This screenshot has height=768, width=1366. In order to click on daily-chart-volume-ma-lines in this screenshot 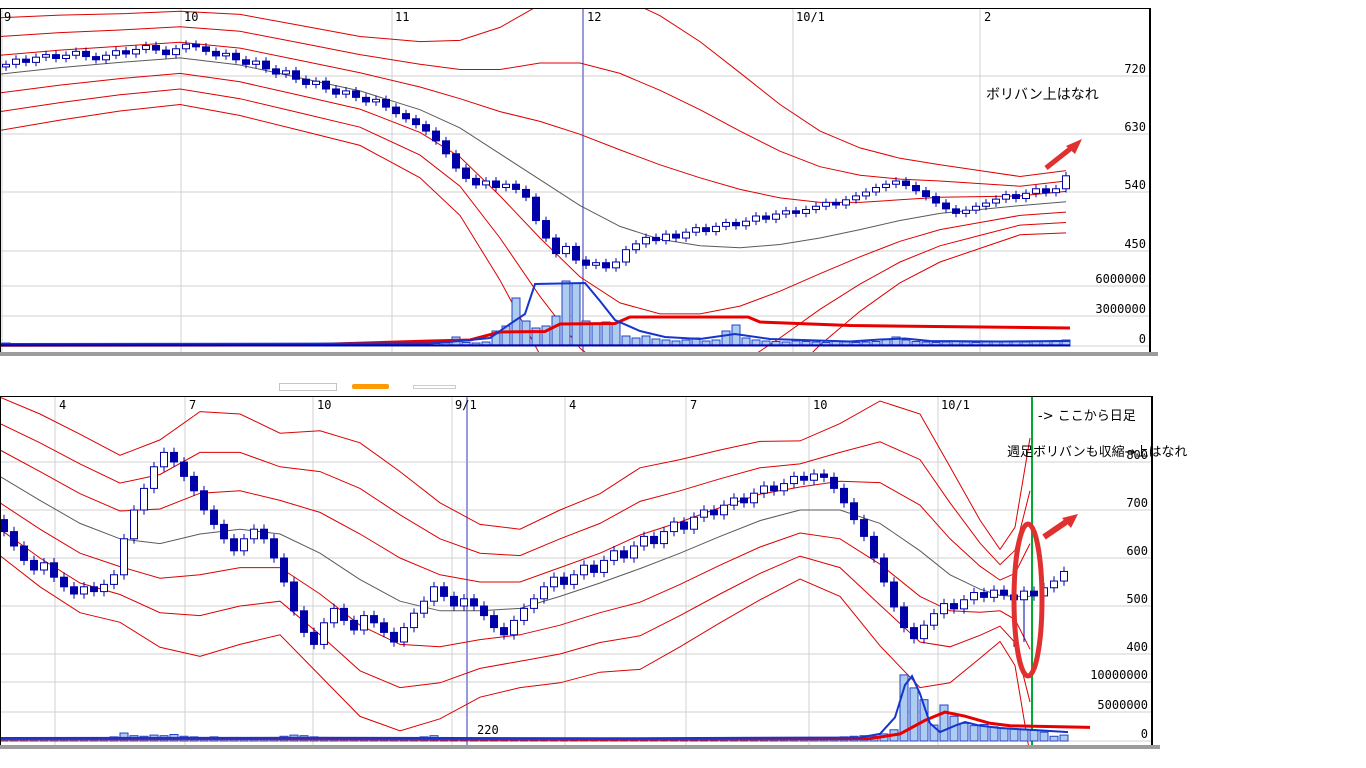, I will do `click(535, 314)`.